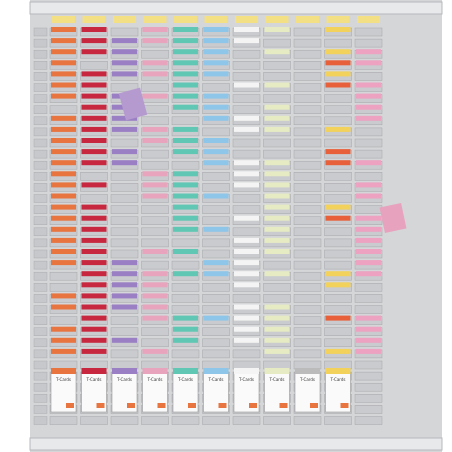 This screenshot has height=452, width=452. Describe the element at coordinates (277, 379) in the screenshot. I see `card-box-label: T-Cards` at that location.